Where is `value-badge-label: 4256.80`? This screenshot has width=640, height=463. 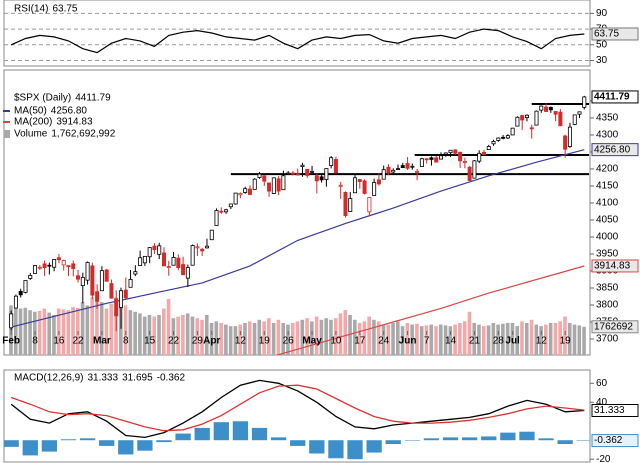
value-badge-label: 4256.80 is located at coordinates (612, 149).